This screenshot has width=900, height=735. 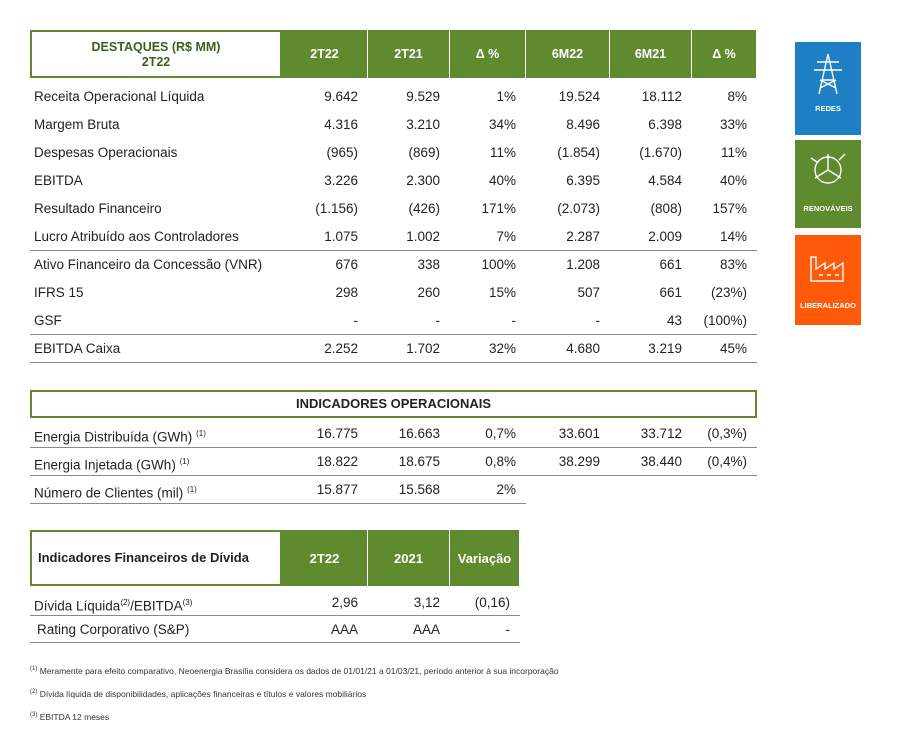 I want to click on row-label: Energia Distribuída (GWh) (1), so click(x=158, y=434).